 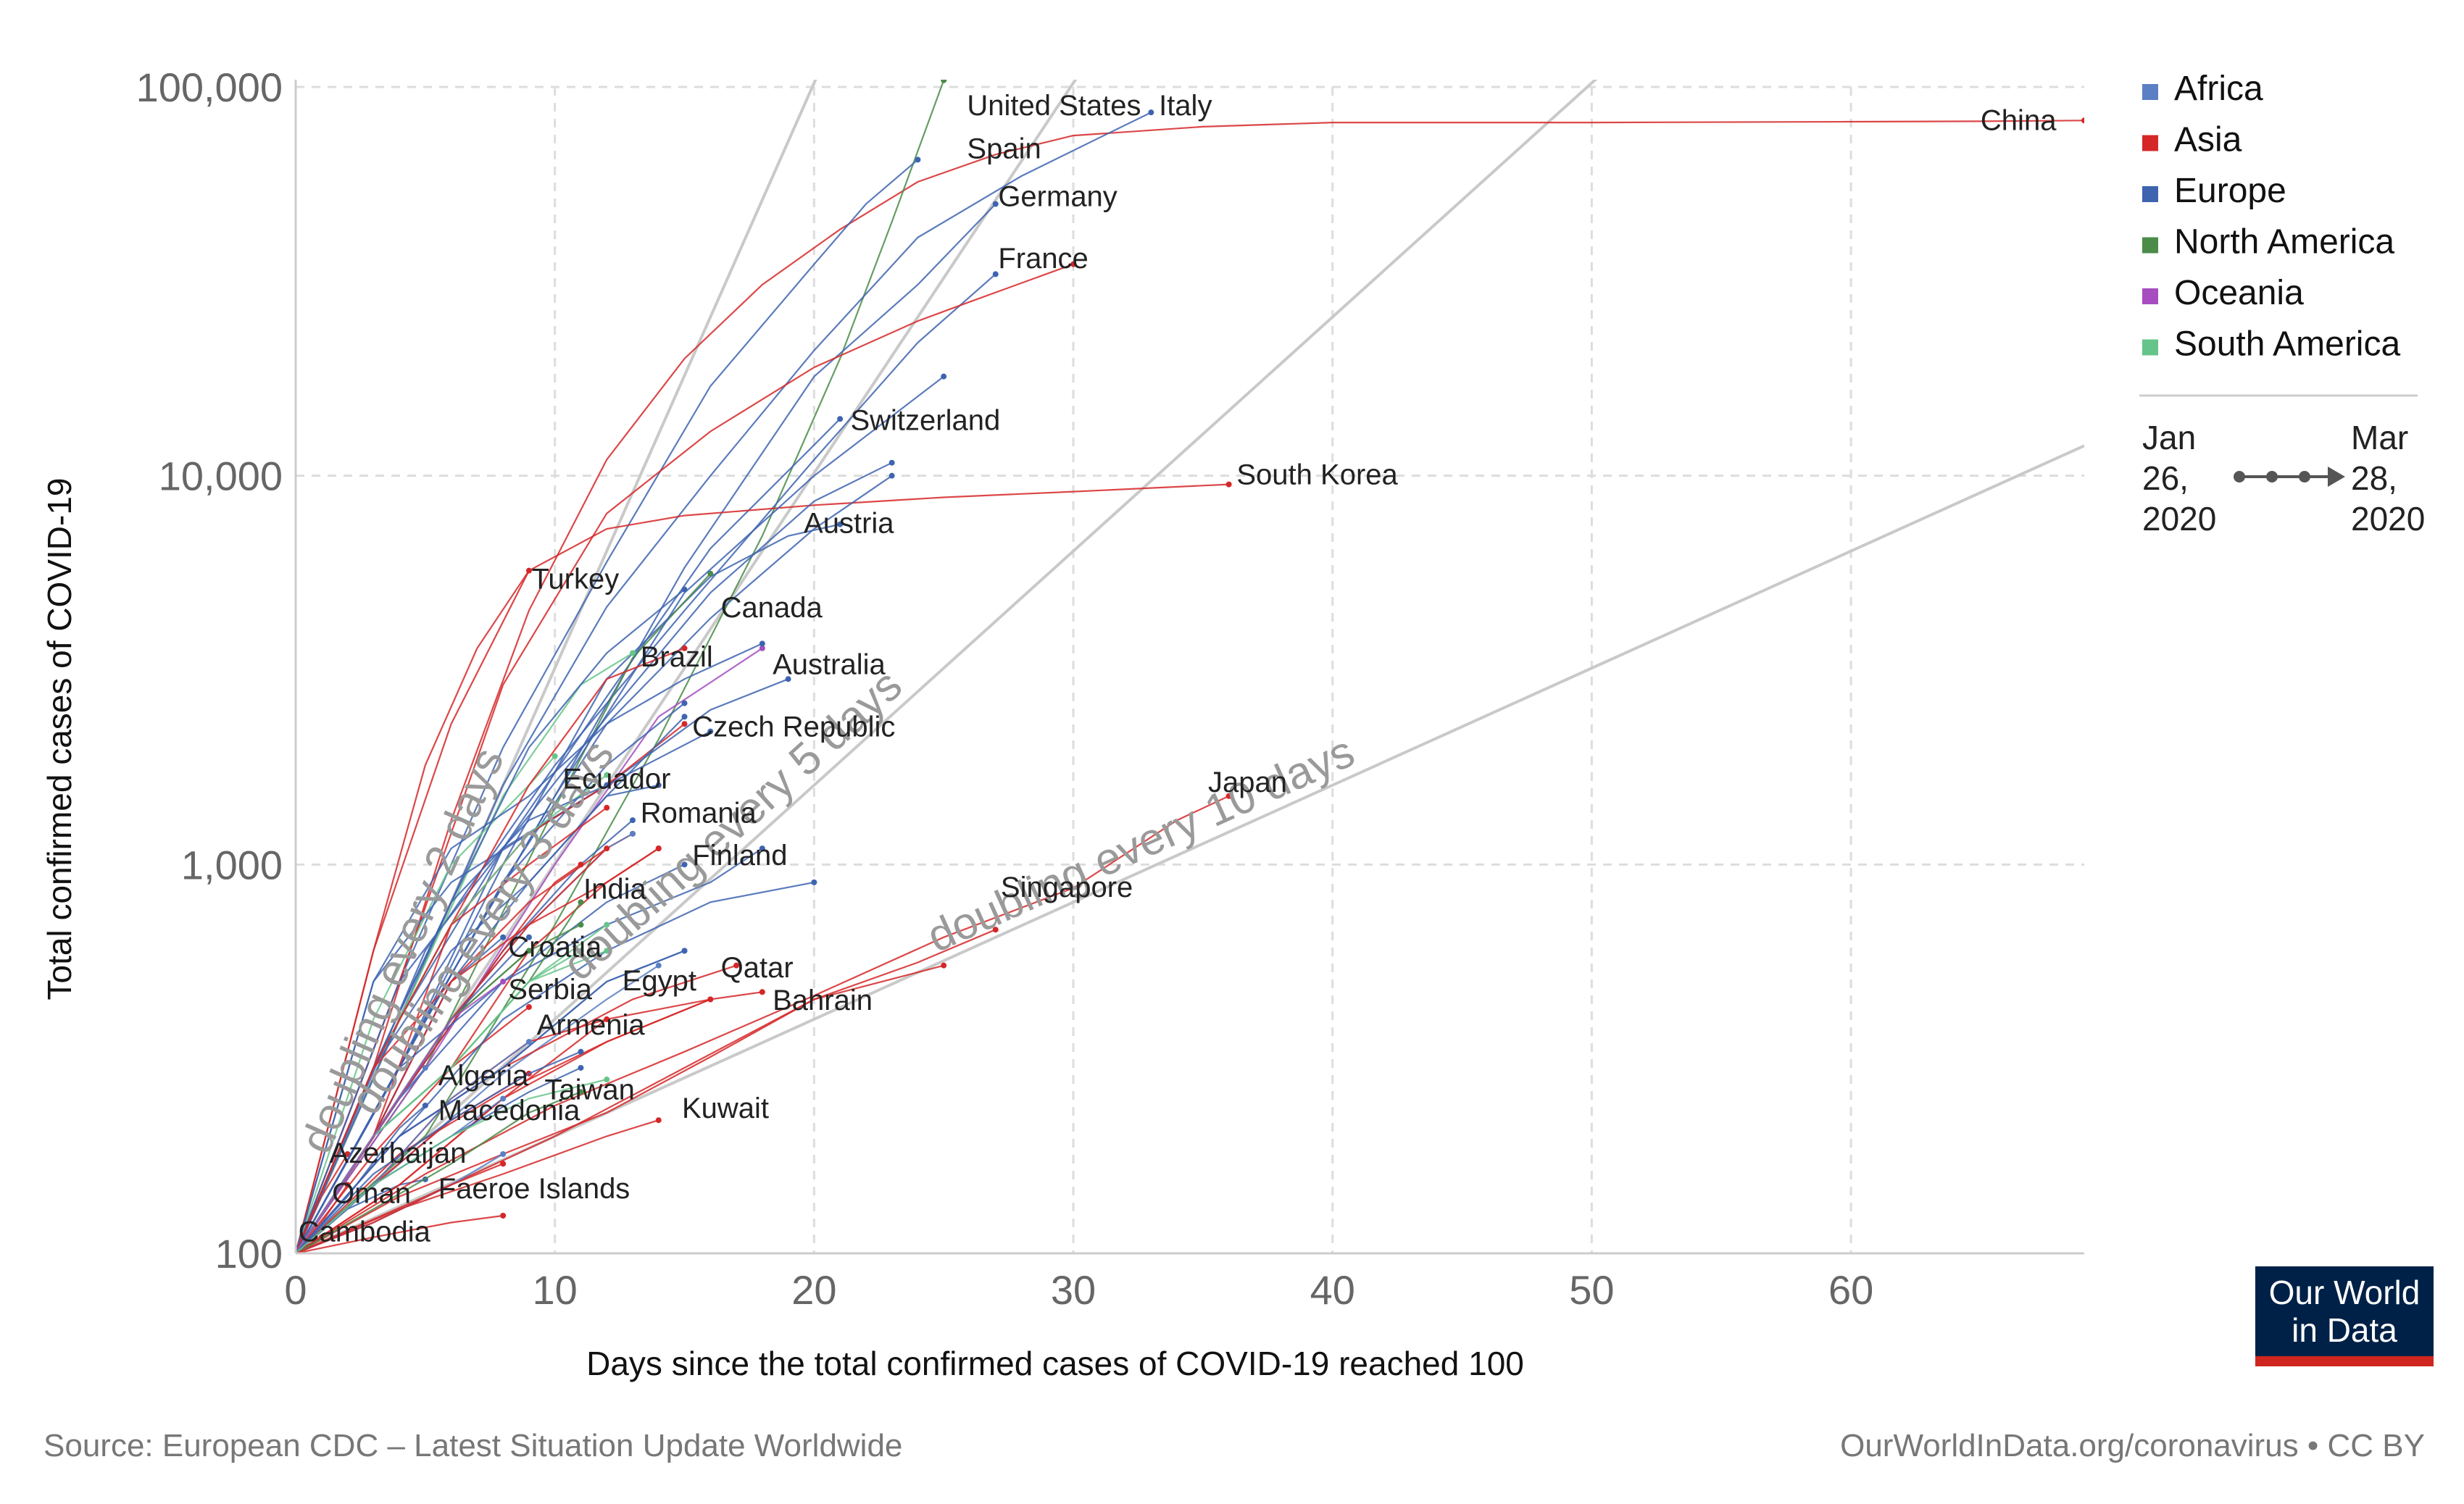 I want to click on country-label: Austria, so click(x=849, y=524).